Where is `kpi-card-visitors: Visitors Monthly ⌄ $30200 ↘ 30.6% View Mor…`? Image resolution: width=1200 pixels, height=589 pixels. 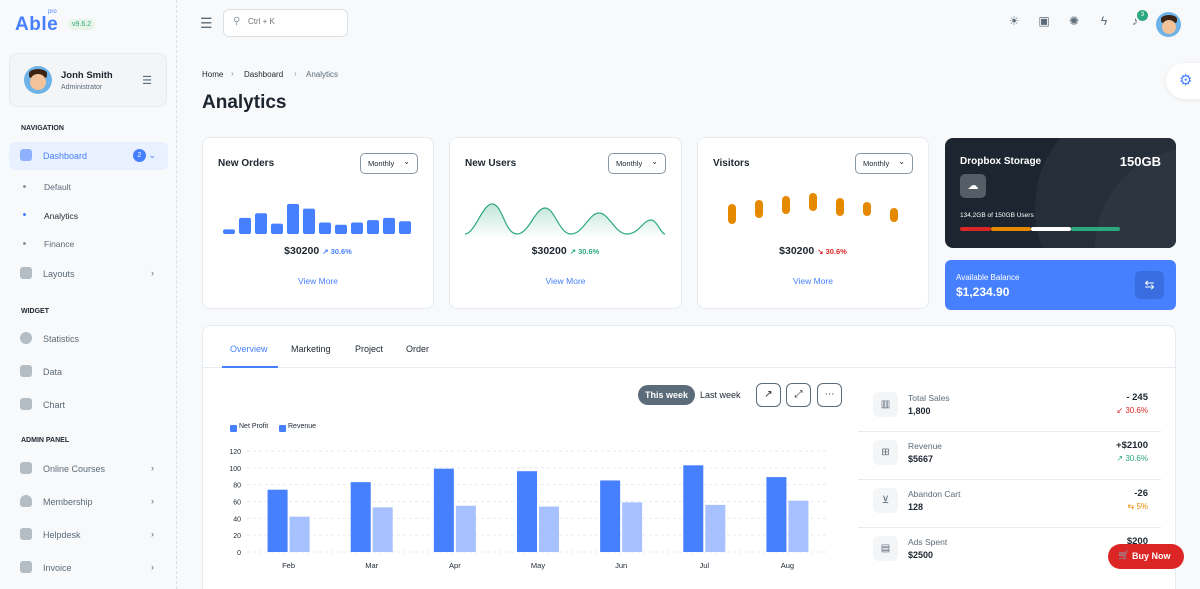
kpi-card-visitors: Visitors Monthly ⌄ $30200 ↘ 30.6% View Mor… is located at coordinates (813, 223).